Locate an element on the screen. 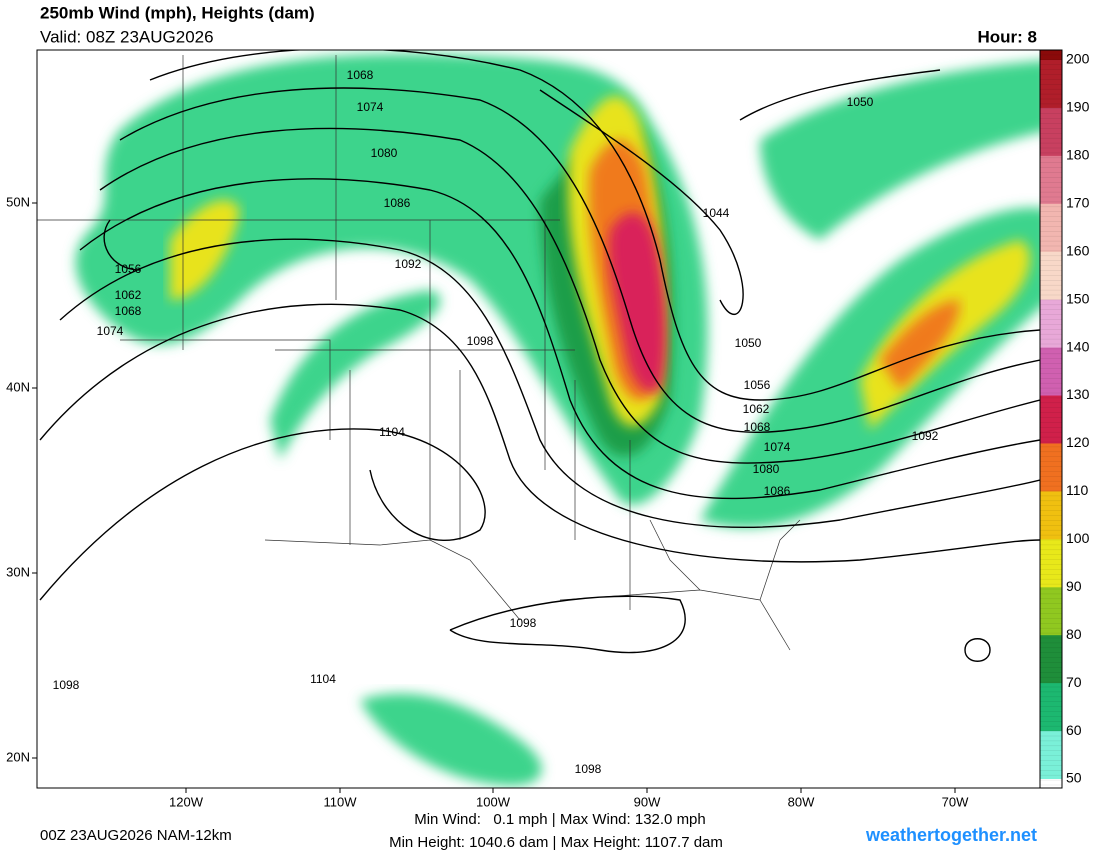 The image size is (1100, 850). colorbar-label: 150 is located at coordinates (1078, 298).